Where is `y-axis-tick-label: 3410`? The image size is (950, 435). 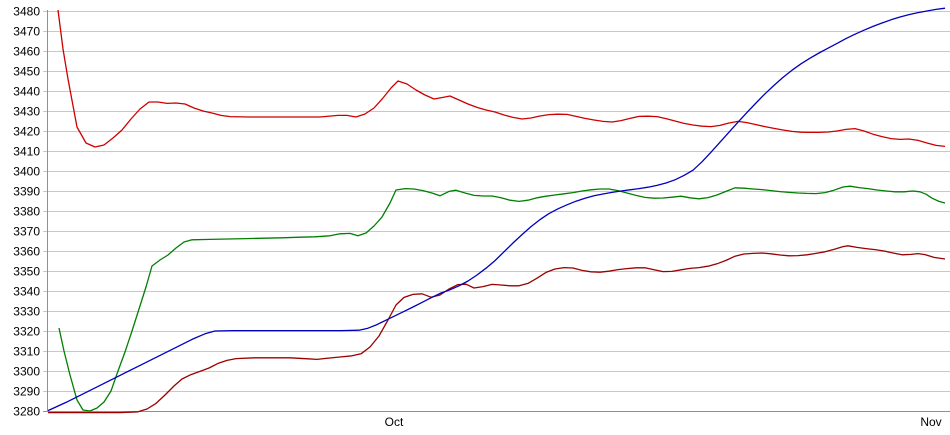
y-axis-tick-label: 3410 is located at coordinates (26, 152).